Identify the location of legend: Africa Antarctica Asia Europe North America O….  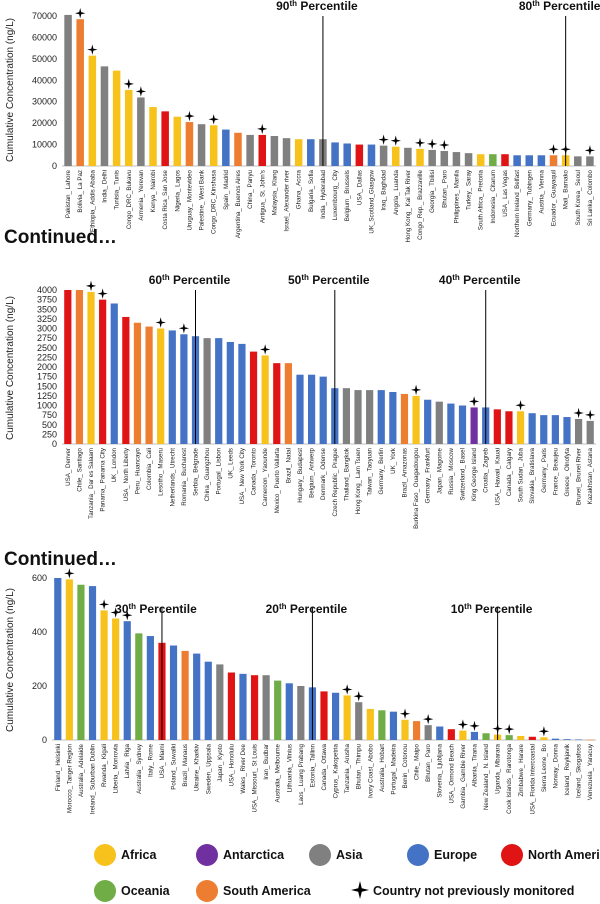
(347, 873).